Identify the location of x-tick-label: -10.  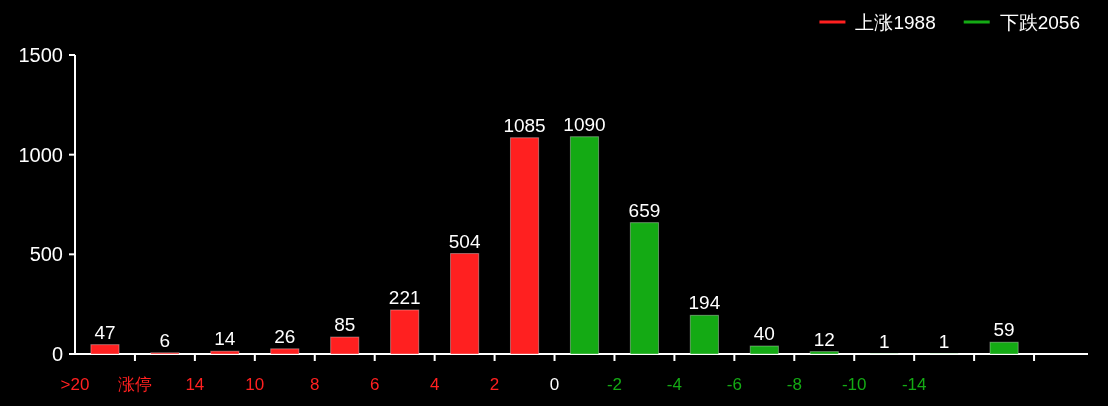
(854, 384).